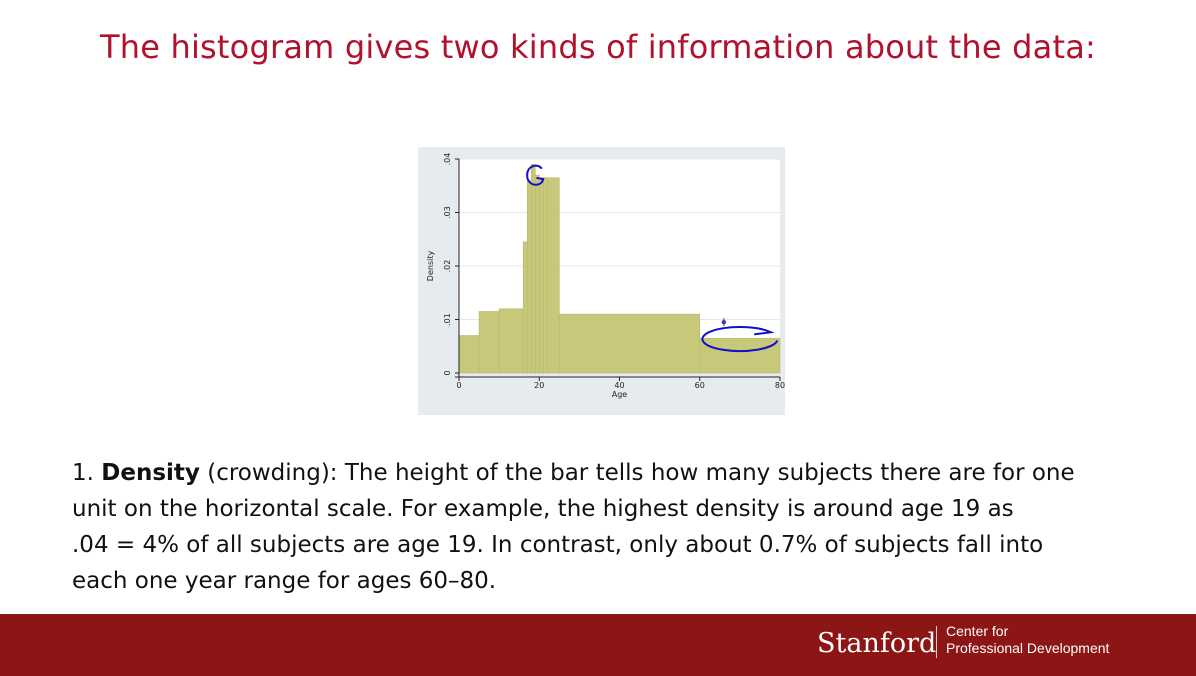  I want to click on bars, so click(619, 269).